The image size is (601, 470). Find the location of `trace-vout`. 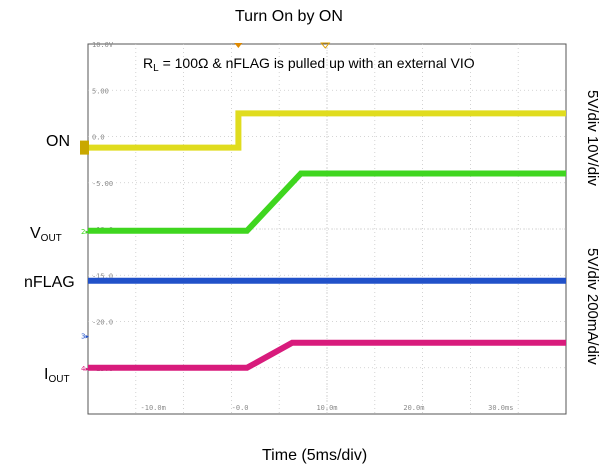

trace-vout is located at coordinates (327, 202).